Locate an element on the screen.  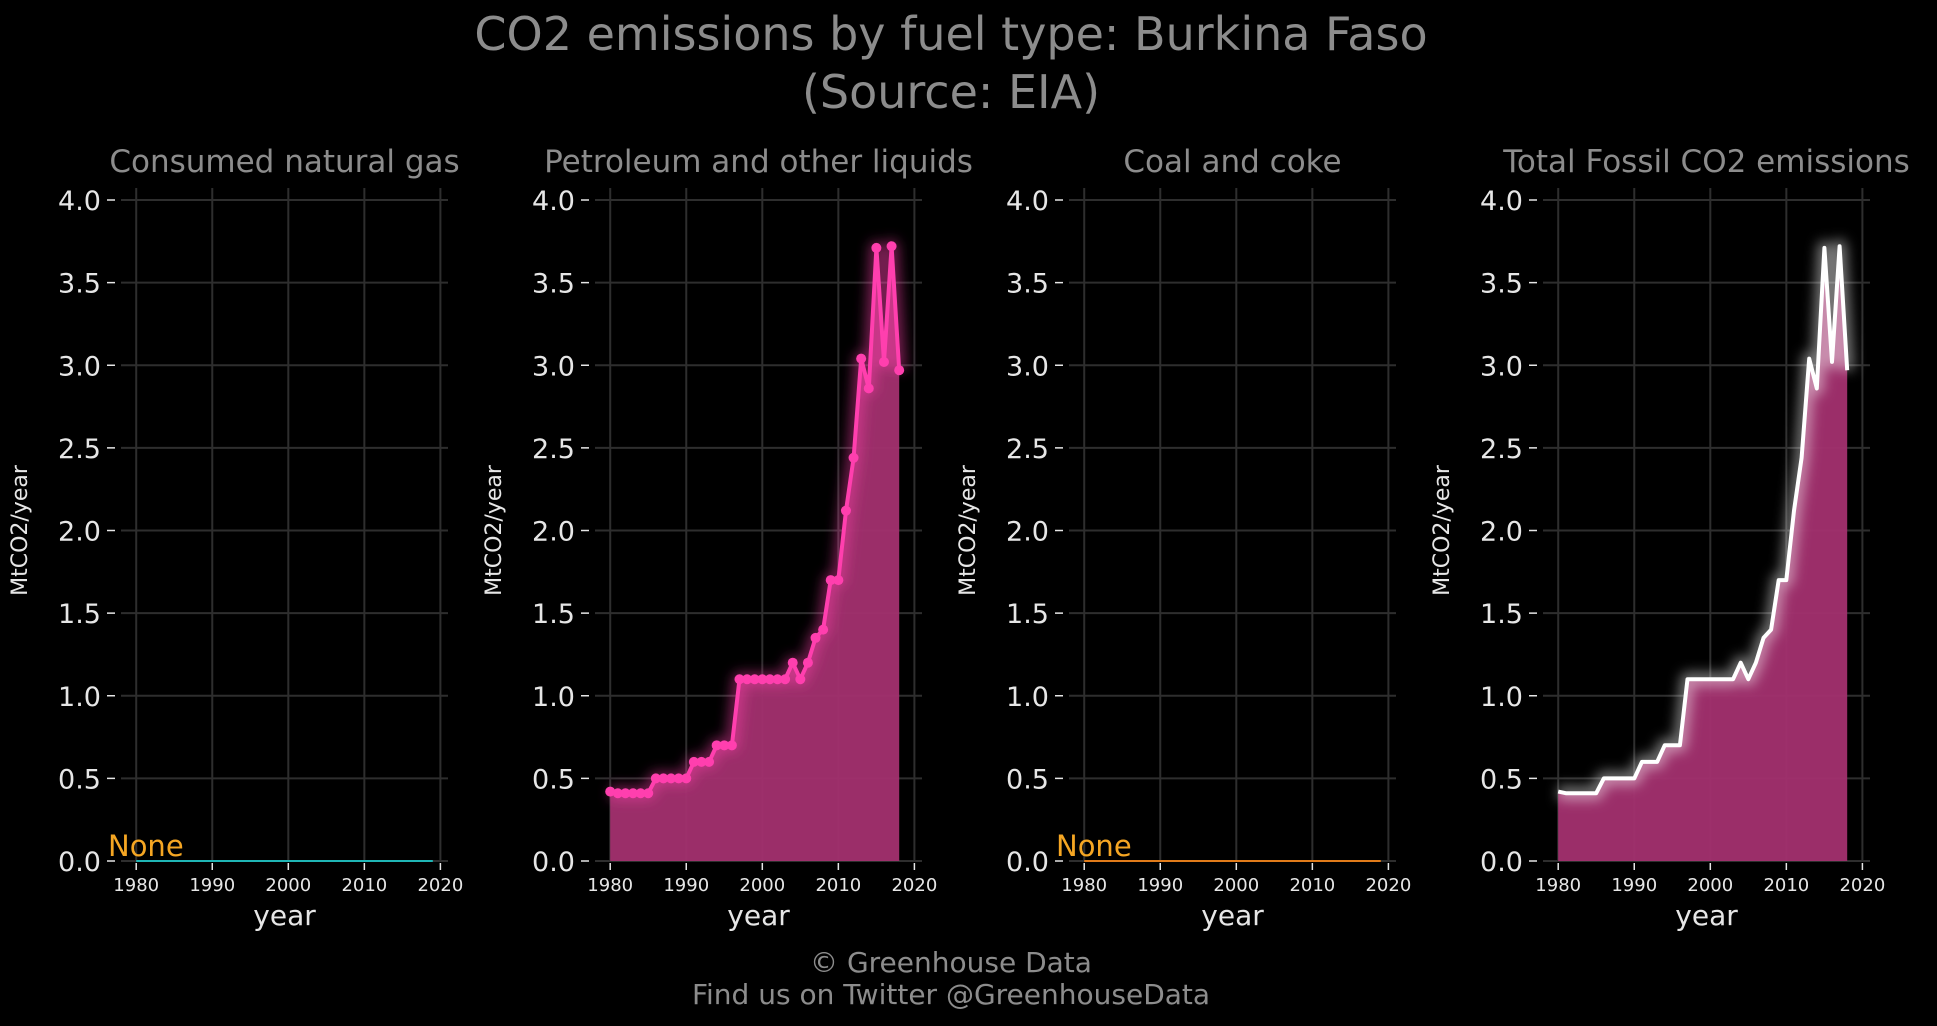
figure-title-line1: CO2 emissions by fuel type: Burkina Faso is located at coordinates (950, 34).